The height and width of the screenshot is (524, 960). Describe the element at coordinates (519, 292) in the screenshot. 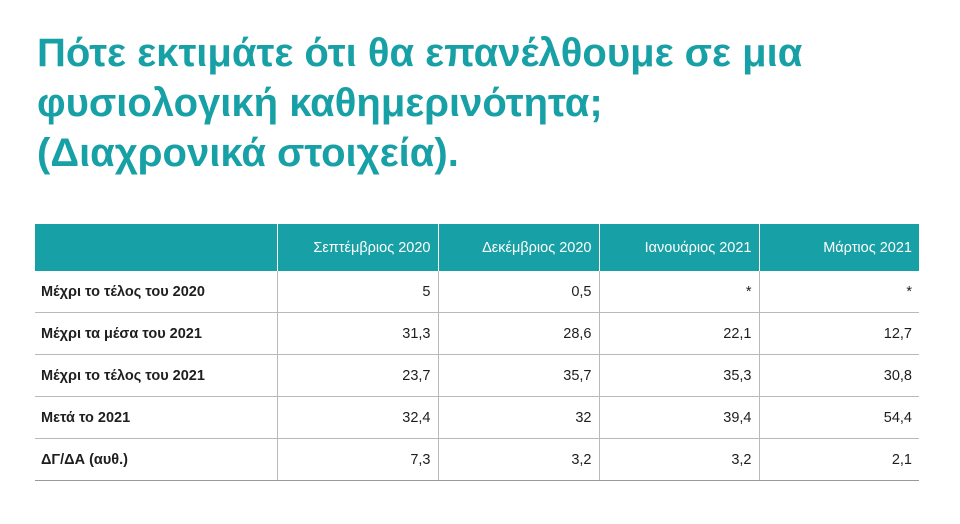

I see `table-cell: 0,5` at that location.